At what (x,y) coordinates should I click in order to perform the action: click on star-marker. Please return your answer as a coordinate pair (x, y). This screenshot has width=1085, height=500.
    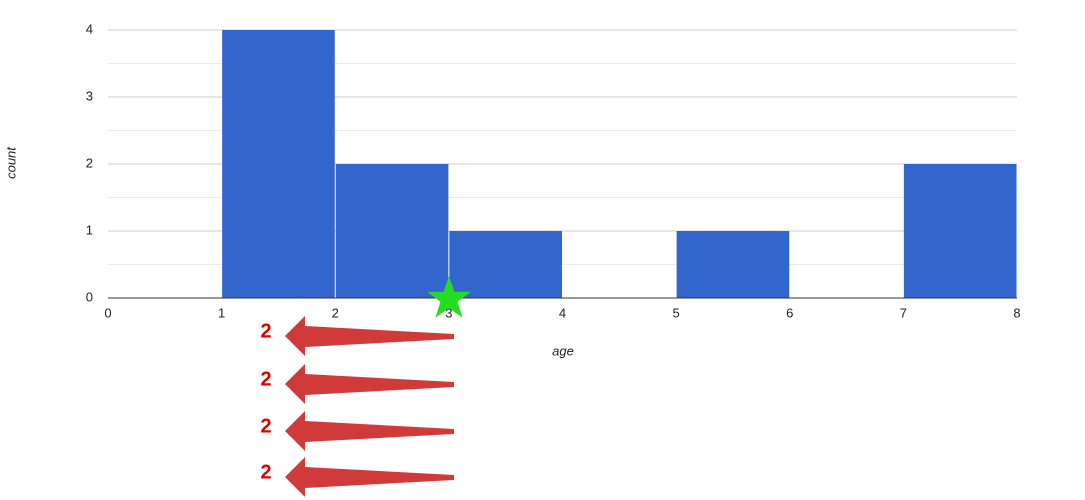
    Looking at the image, I should click on (449, 297).